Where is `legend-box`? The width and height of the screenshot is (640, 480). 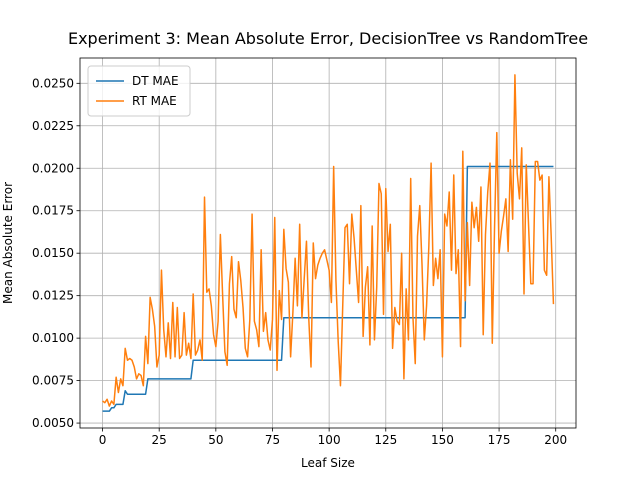
legend-box is located at coordinates (139, 91).